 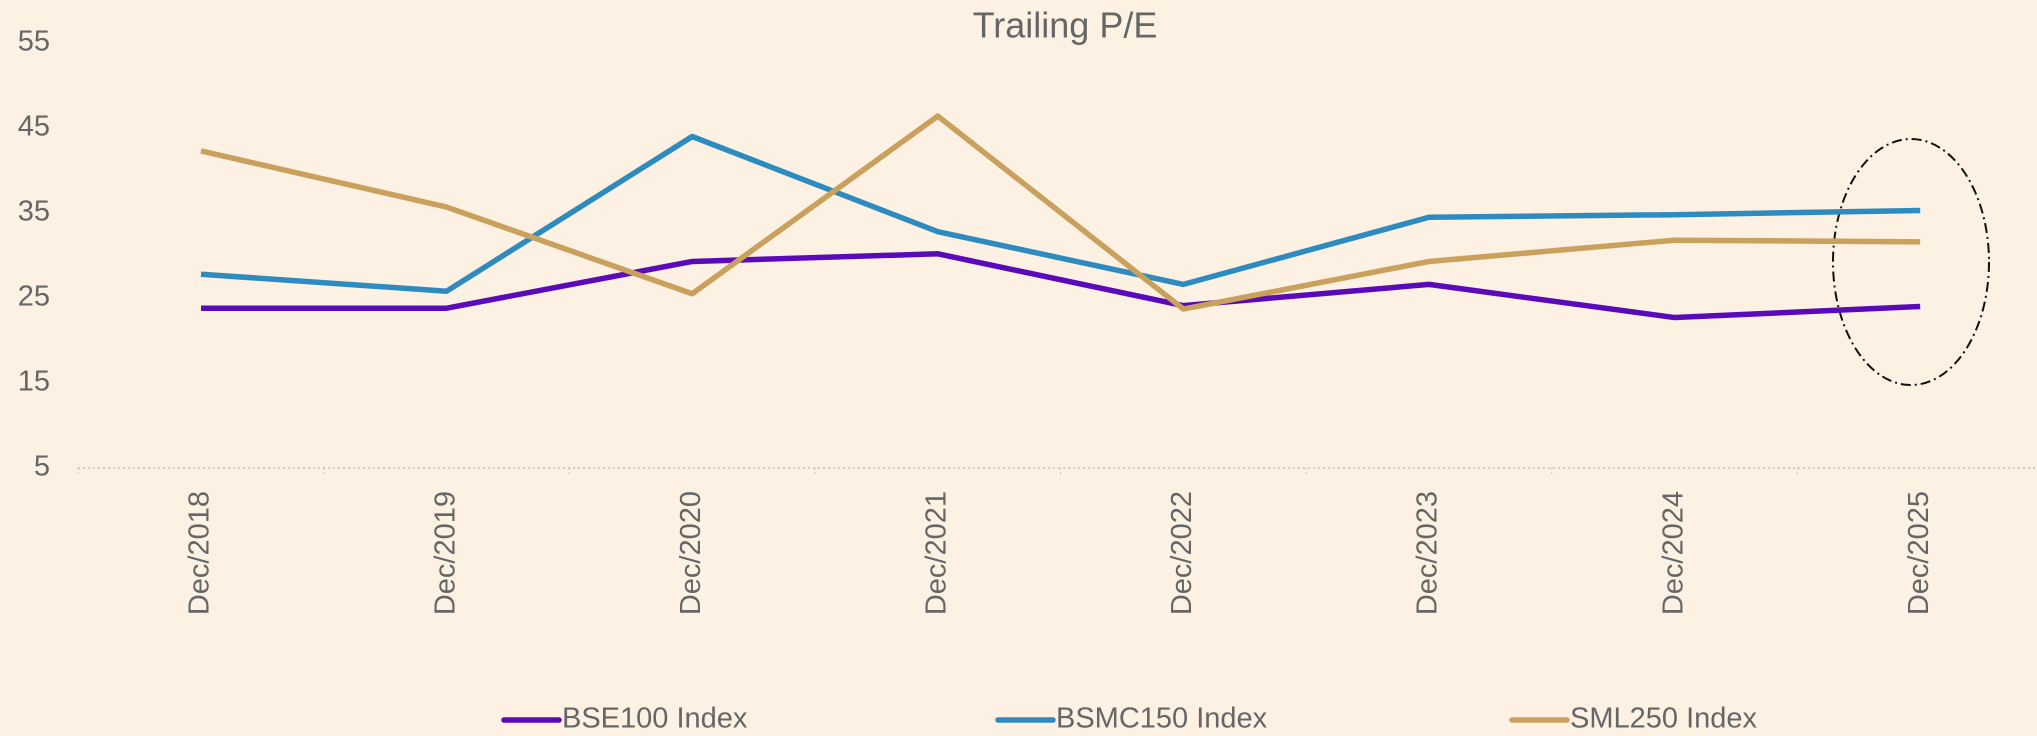 I want to click on legend-label: BSMC150 Index, so click(x=1162, y=719).